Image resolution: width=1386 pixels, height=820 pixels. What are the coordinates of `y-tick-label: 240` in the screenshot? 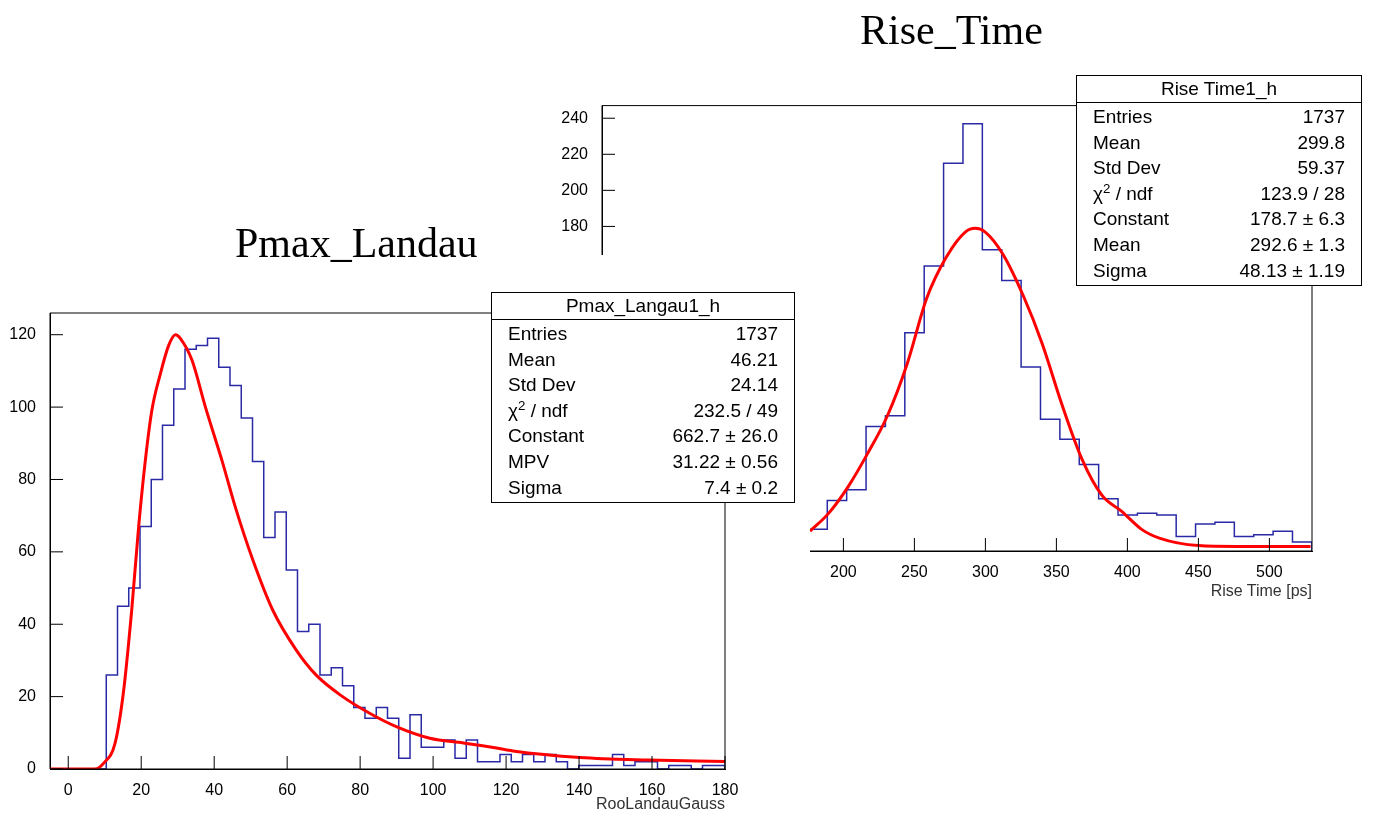 It's located at (575, 117).